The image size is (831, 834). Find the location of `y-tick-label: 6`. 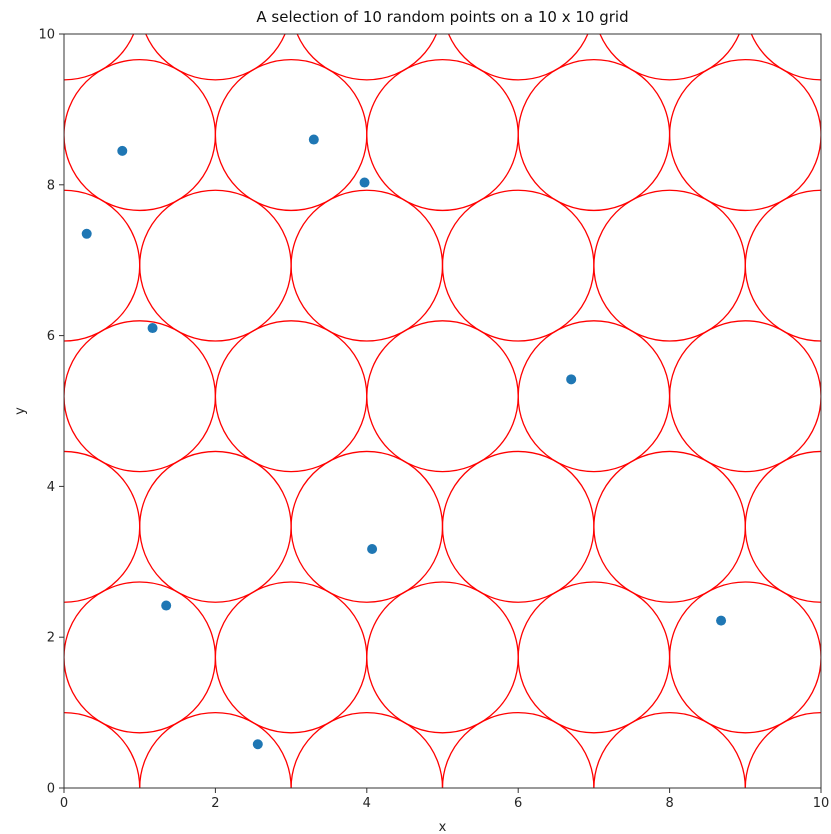

y-tick-label: 6 is located at coordinates (51, 336).